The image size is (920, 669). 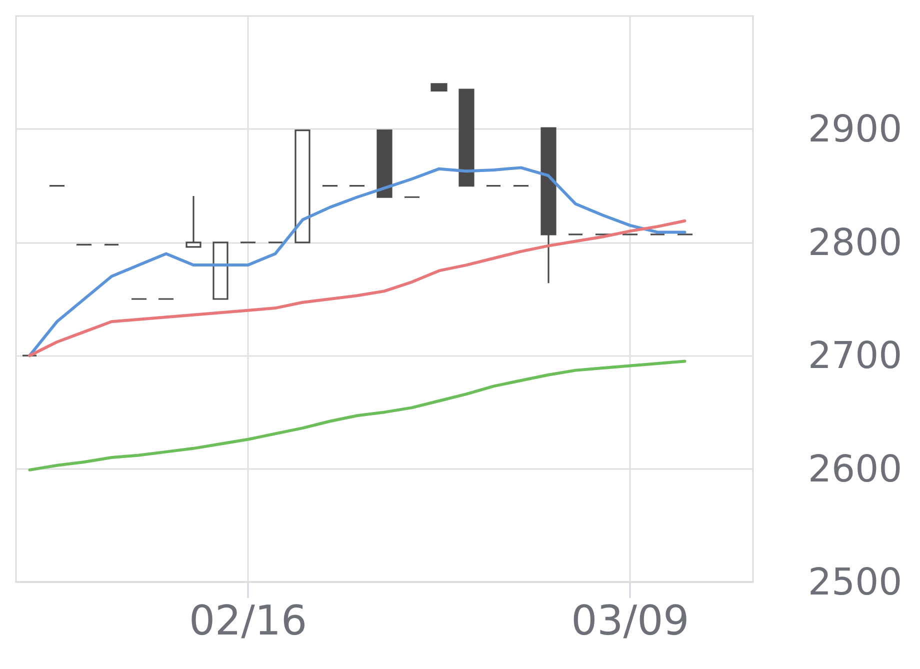 I want to click on y-tick-label: 2700, so click(x=855, y=356).